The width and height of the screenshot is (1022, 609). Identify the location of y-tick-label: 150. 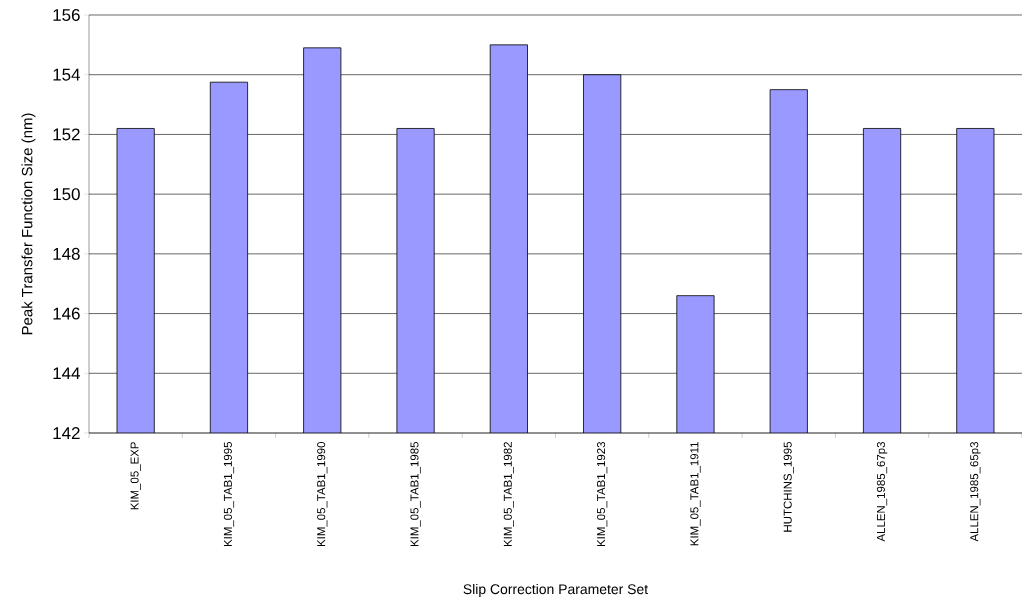
(66, 194).